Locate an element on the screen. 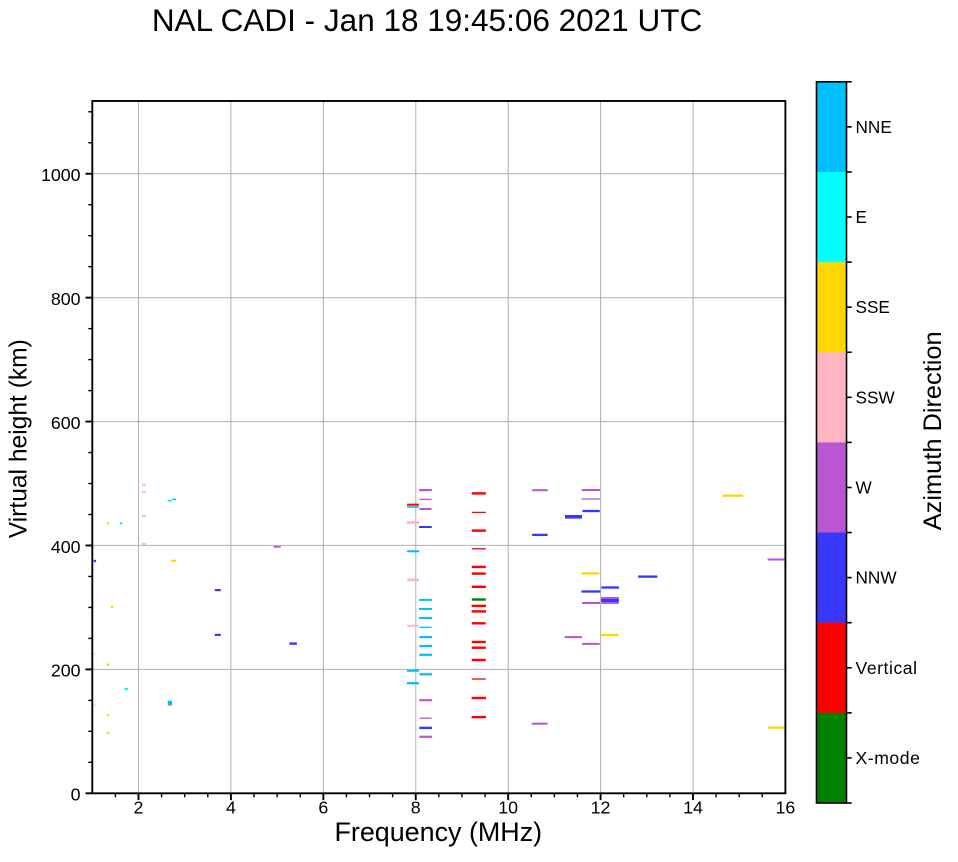  svg-text: 10 is located at coordinates (508, 807).